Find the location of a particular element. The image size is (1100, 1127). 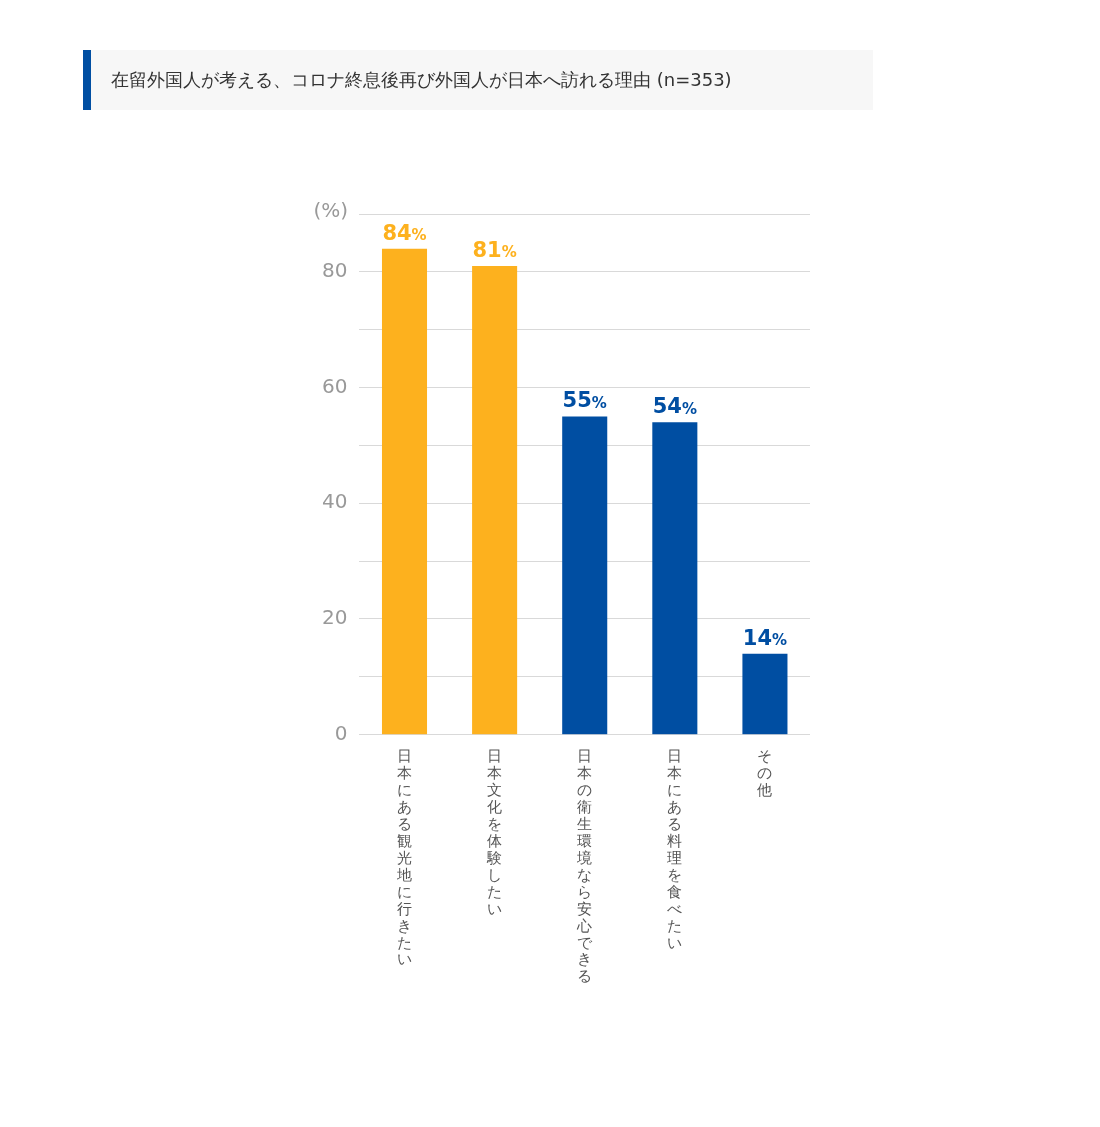

data-label: 14% is located at coordinates (765, 637).